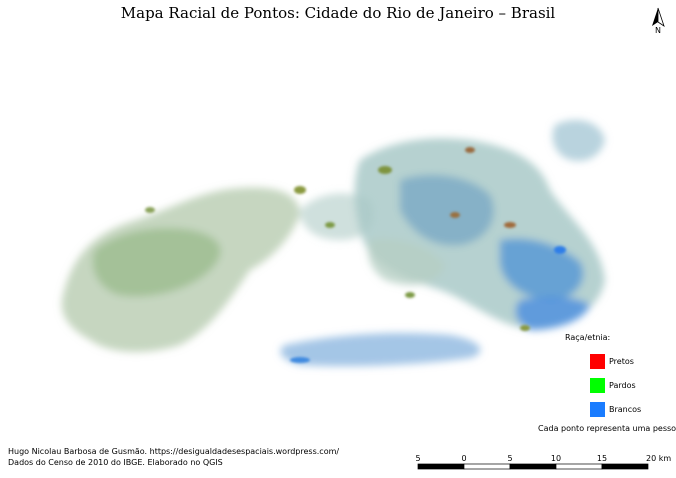 The height and width of the screenshot is (478, 676). I want to click on scale-label: 0, so click(463, 458).